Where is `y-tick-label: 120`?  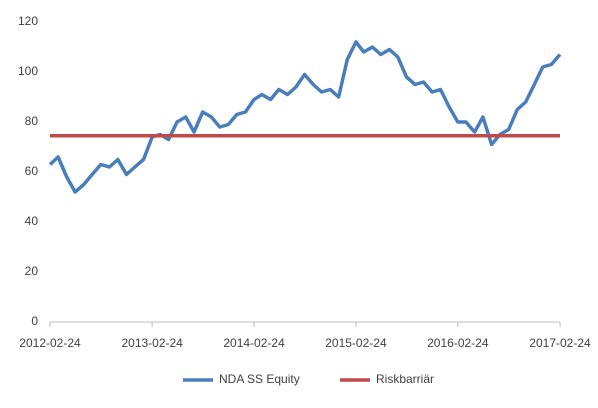
y-tick-label: 120 is located at coordinates (28, 21).